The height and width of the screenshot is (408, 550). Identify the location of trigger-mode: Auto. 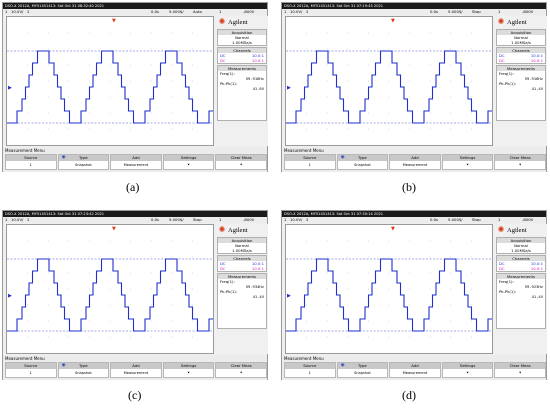
(197, 11).